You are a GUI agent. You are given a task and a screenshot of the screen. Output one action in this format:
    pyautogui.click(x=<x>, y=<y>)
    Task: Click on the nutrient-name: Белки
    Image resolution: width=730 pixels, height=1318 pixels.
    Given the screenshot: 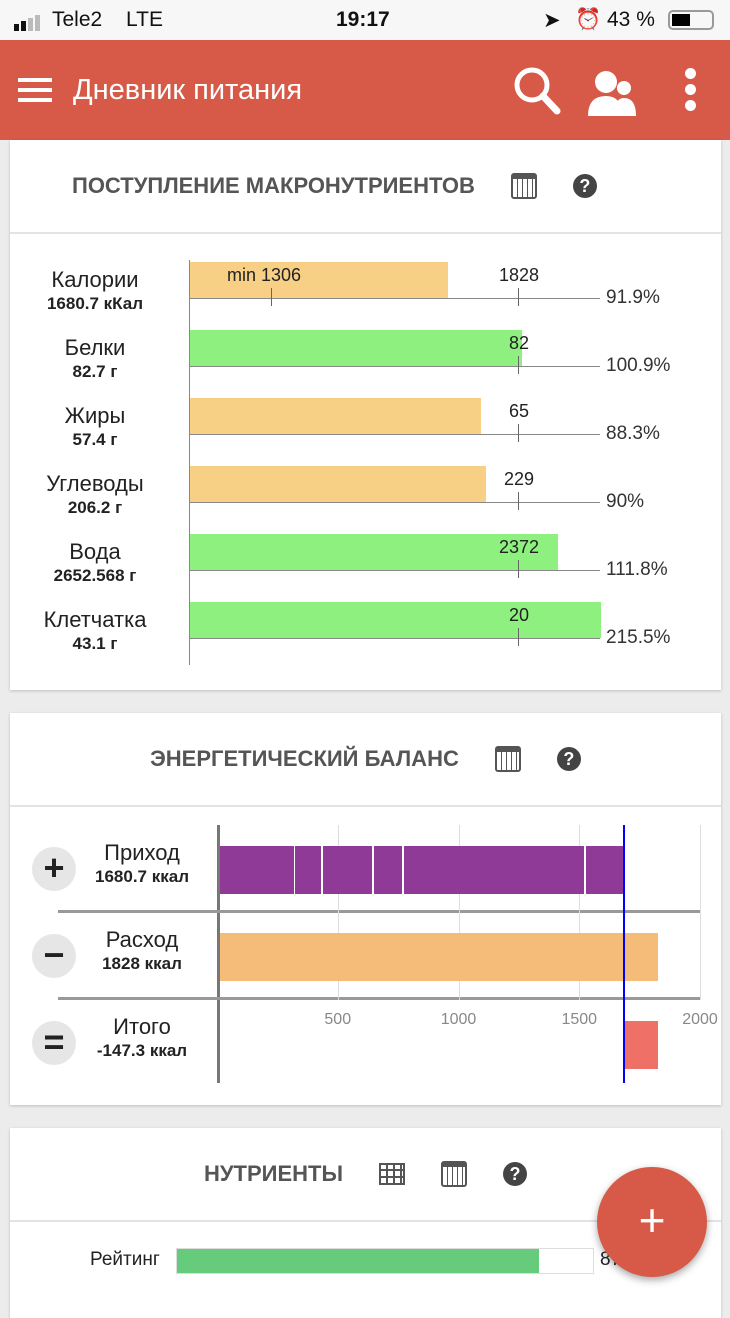 What is the action you would take?
    pyautogui.click(x=95, y=347)
    